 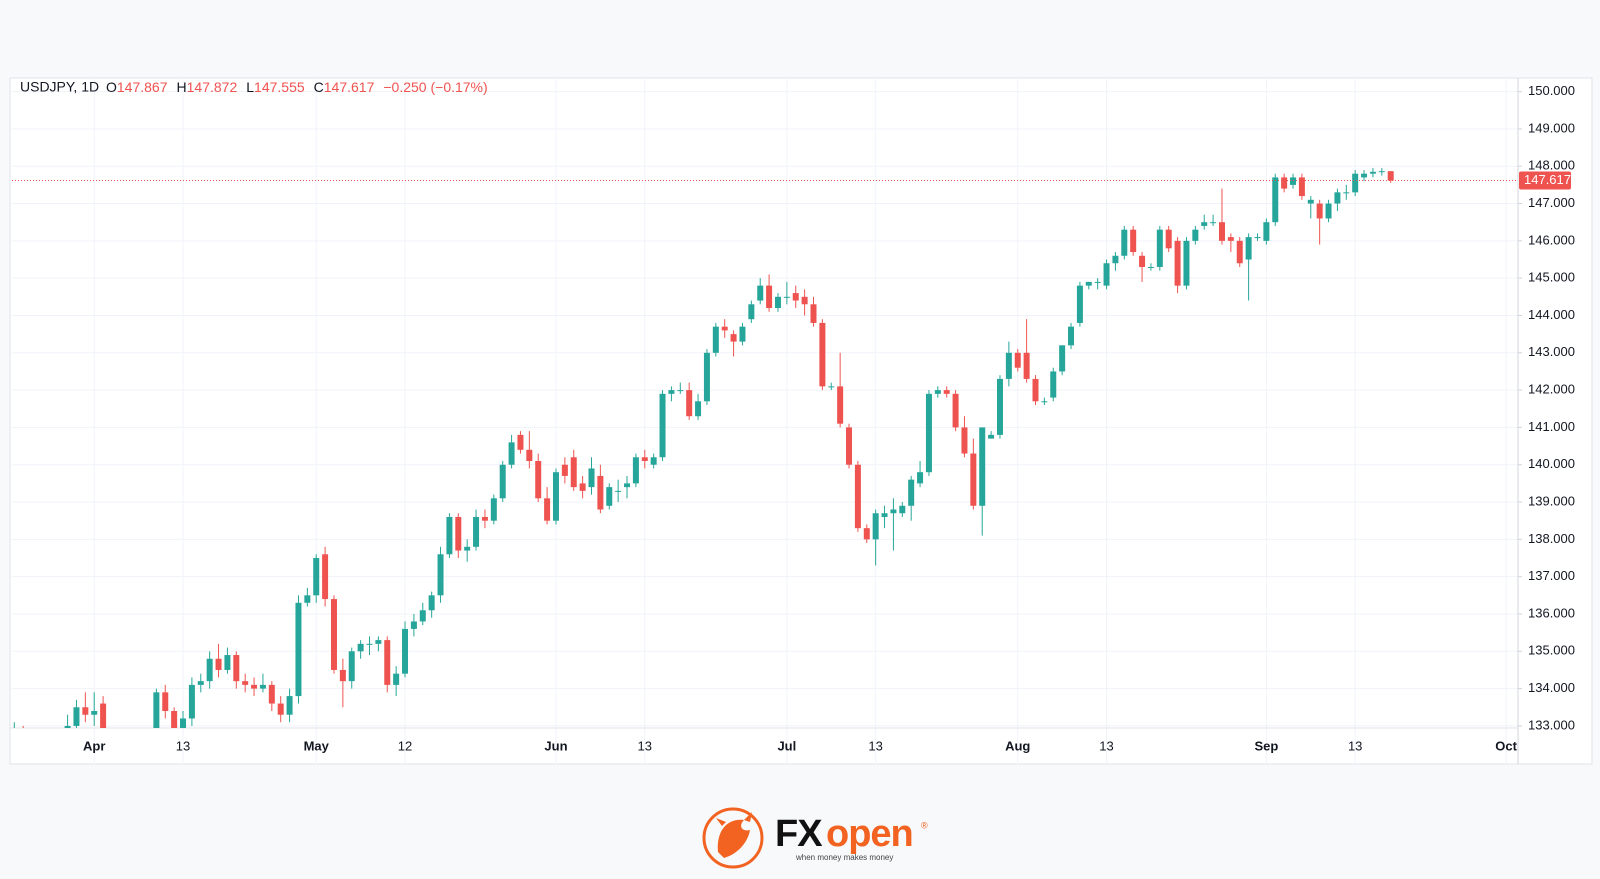 What do you see at coordinates (869, 834) in the screenshot?
I see `brand-open: open` at bounding box center [869, 834].